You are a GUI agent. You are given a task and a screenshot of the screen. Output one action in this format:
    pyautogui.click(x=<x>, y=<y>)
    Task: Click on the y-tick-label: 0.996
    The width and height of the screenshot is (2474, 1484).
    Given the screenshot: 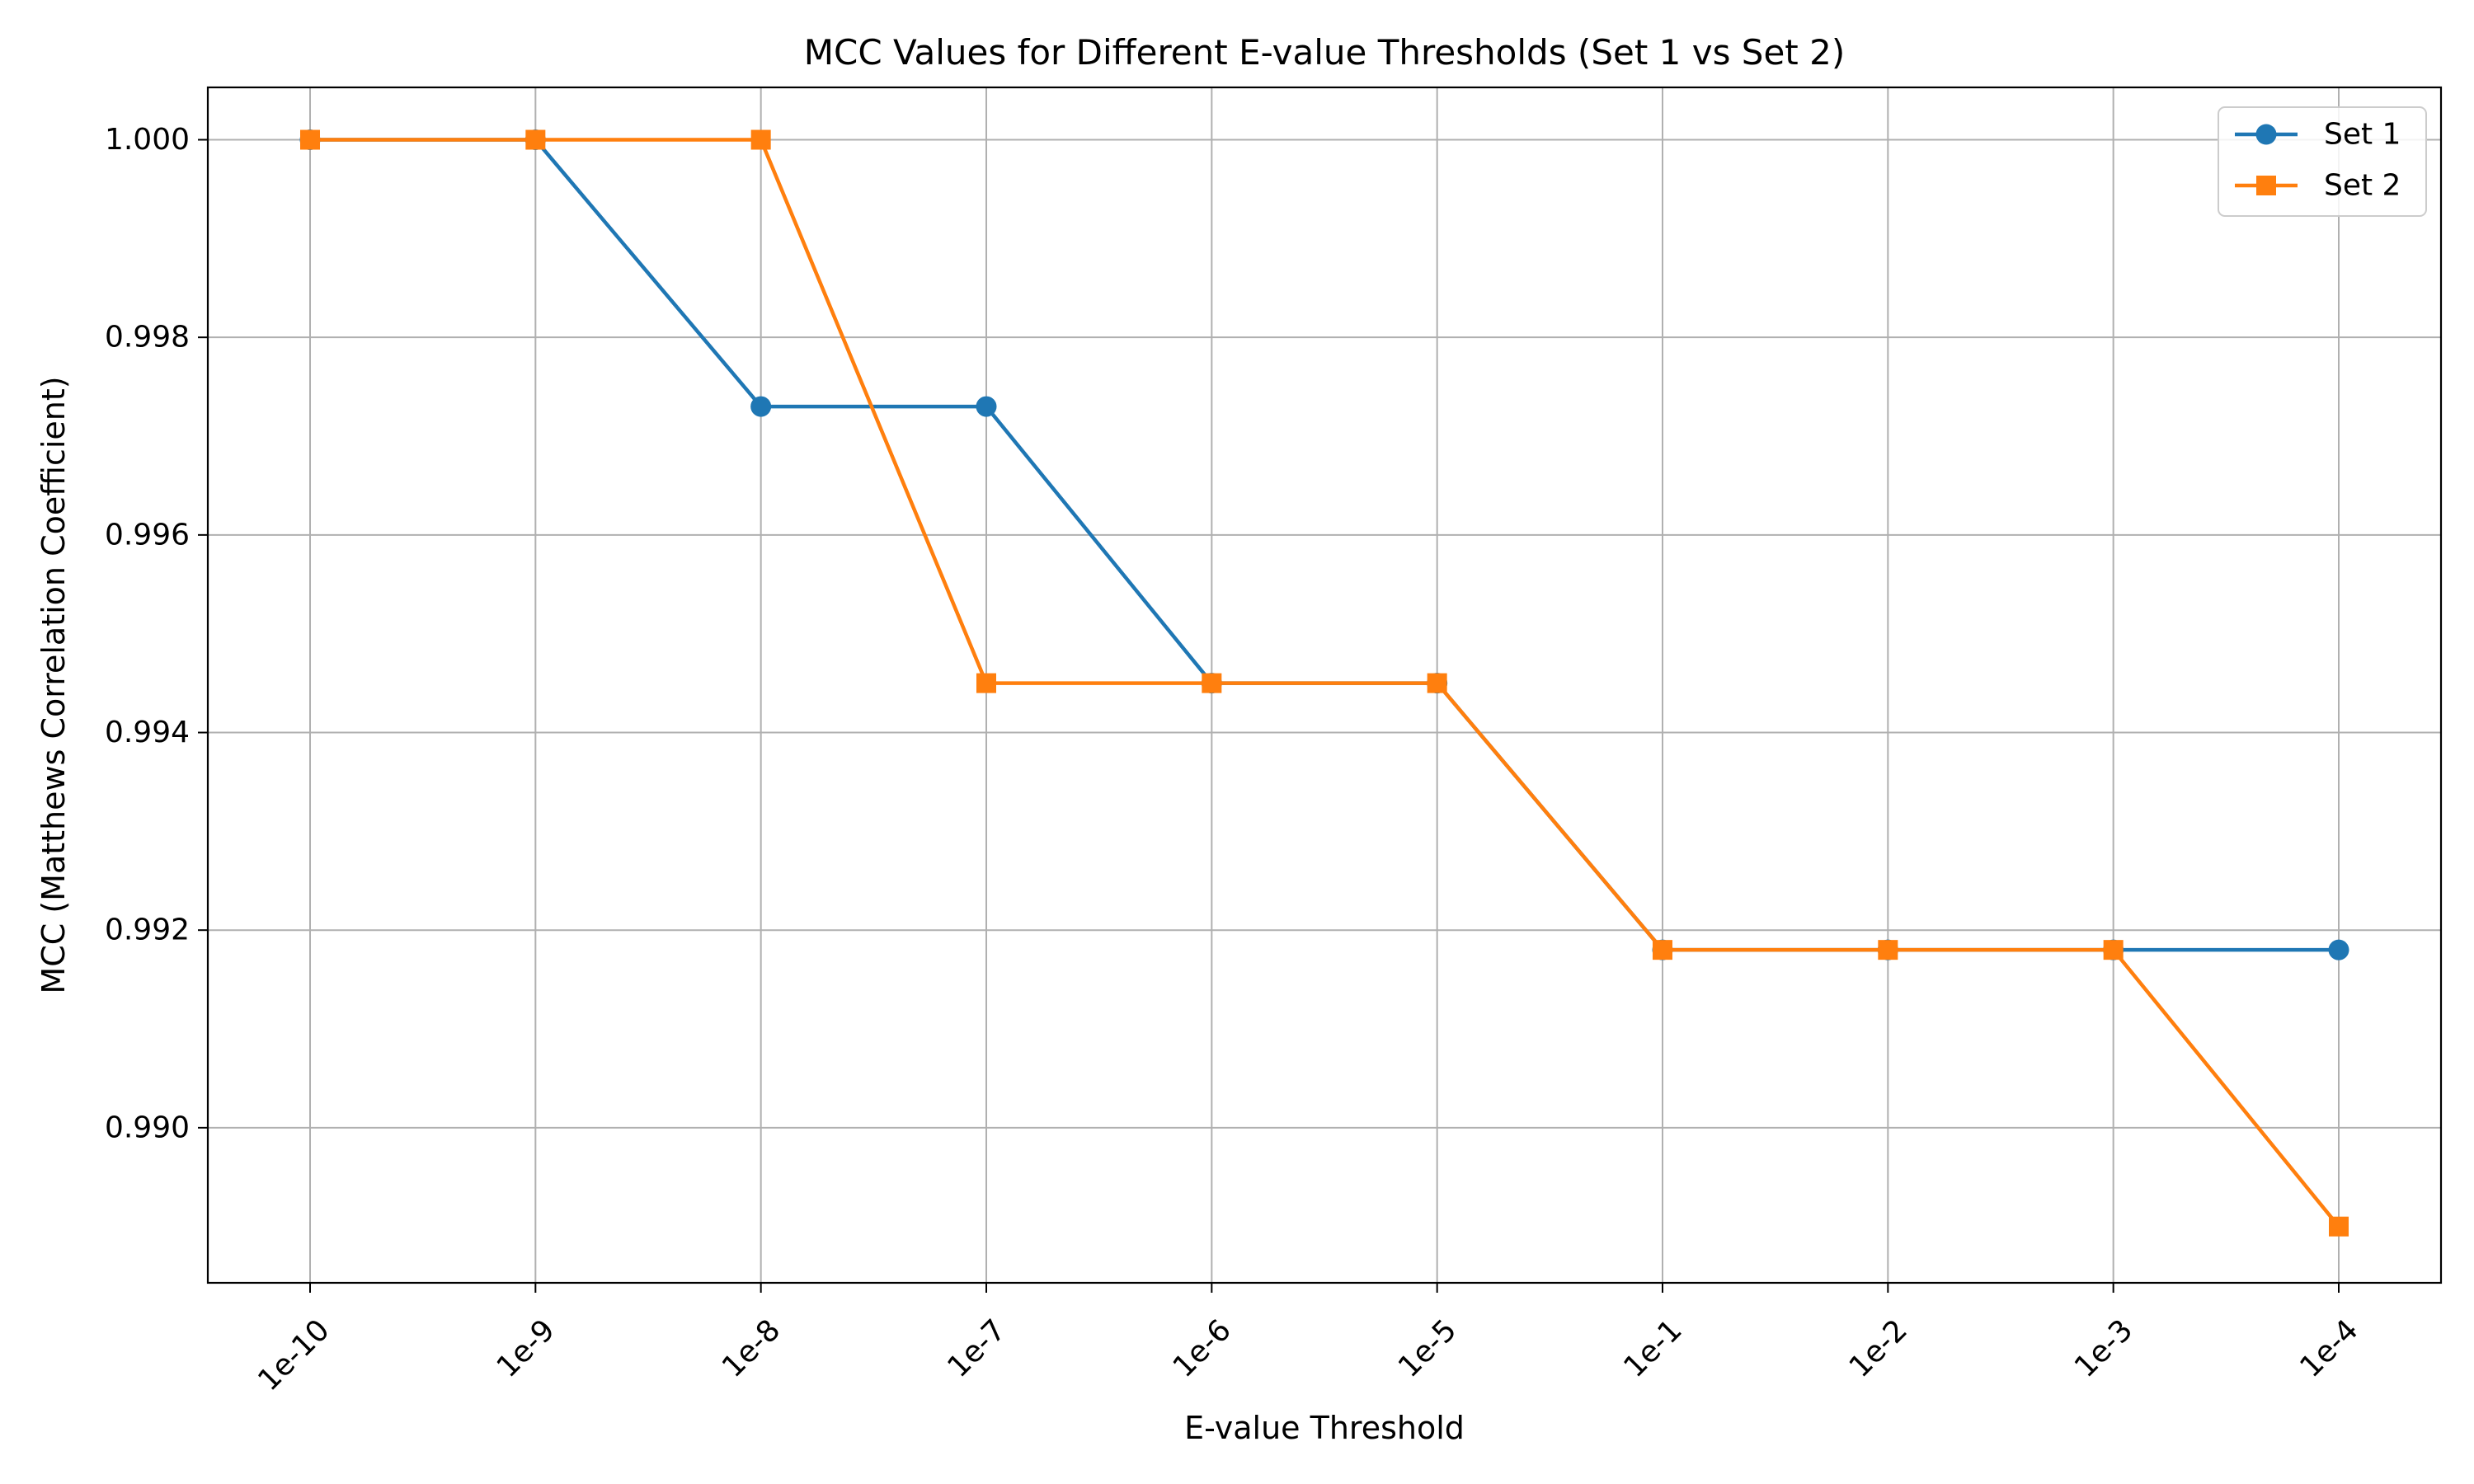 What is the action you would take?
    pyautogui.click(x=147, y=535)
    